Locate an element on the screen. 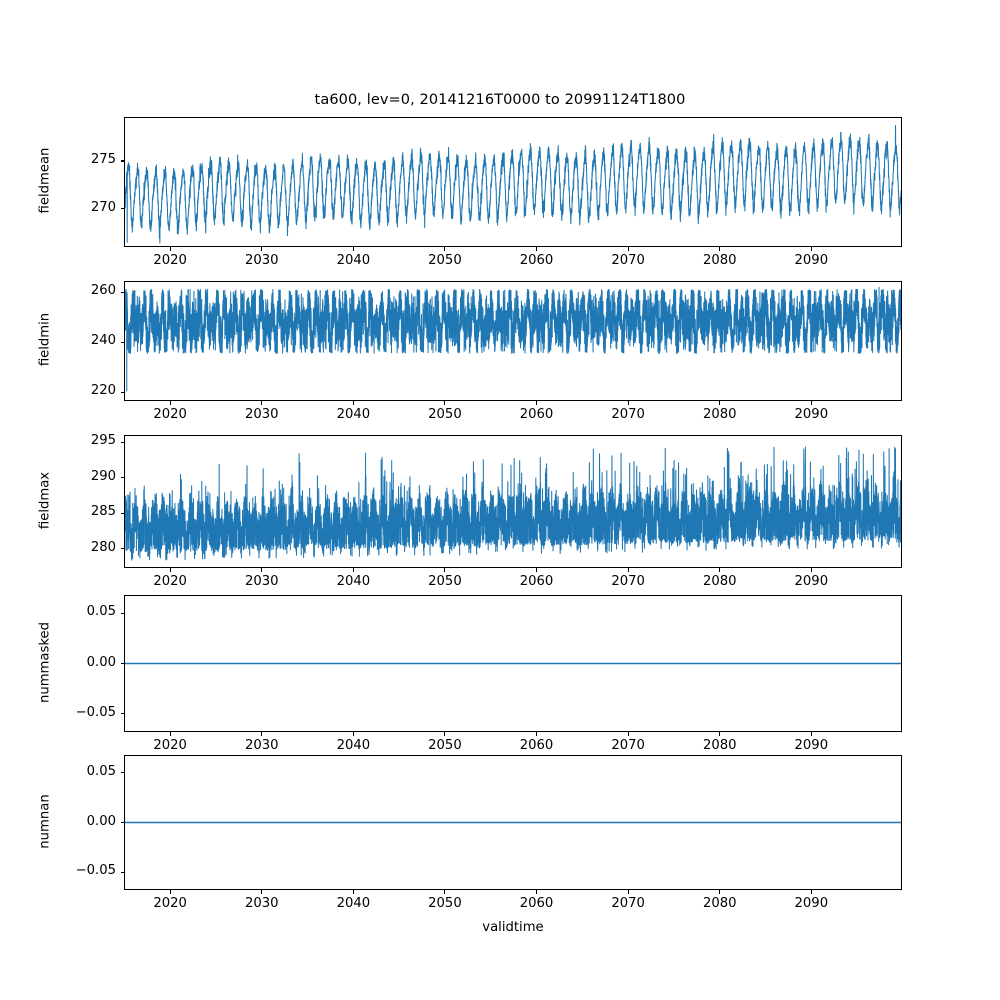 The width and height of the screenshot is (1000, 1000). y-axis-label-numnan: numnan is located at coordinates (45, 821).